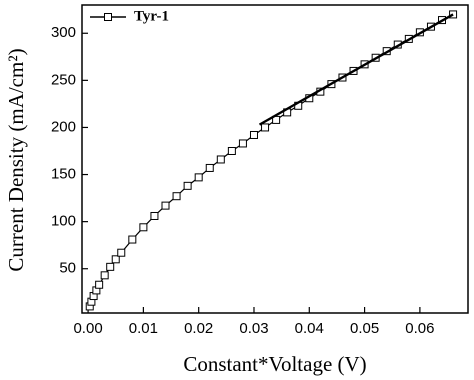  What do you see at coordinates (419, 328) in the screenshot?
I see `x-tick-label: 0.06` at bounding box center [419, 328].